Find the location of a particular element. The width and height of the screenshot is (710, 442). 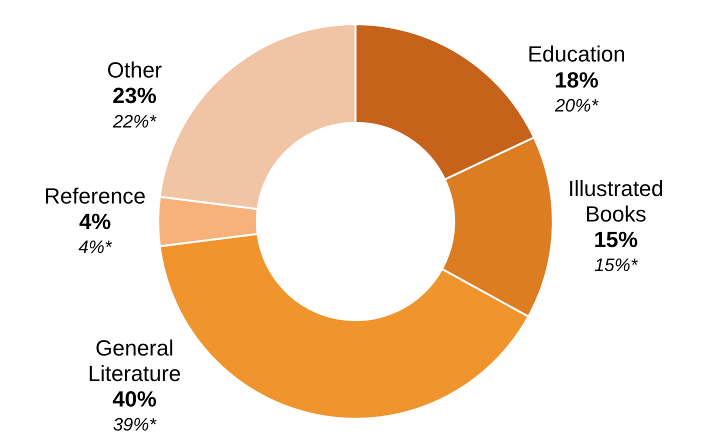

text: 4%* is located at coordinates (95, 247).